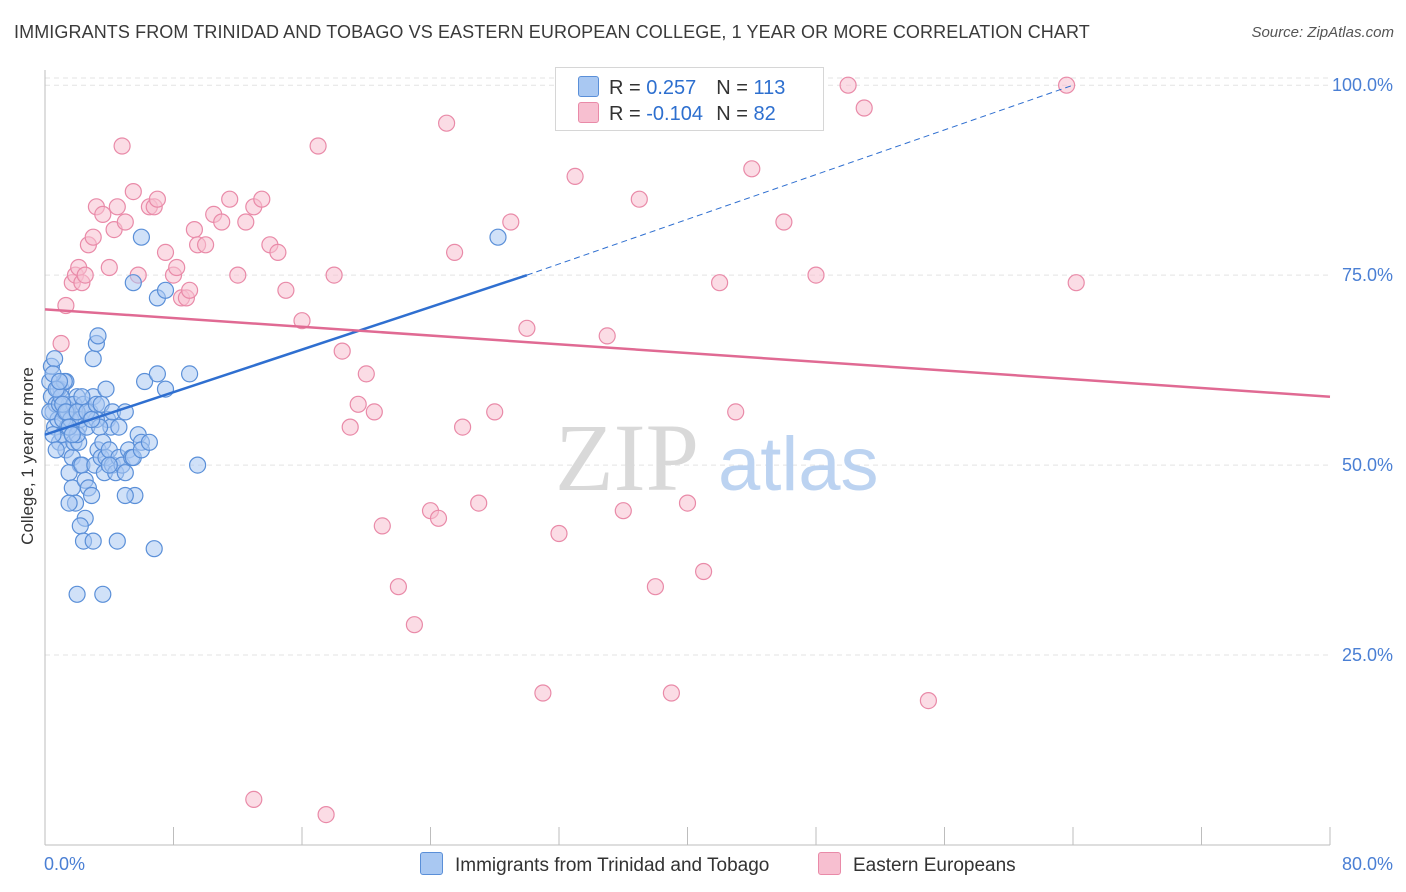 This screenshot has width=1406, height=892. Describe the element at coordinates (800, 180) in the screenshot. I see `blue-trend-extension` at that location.